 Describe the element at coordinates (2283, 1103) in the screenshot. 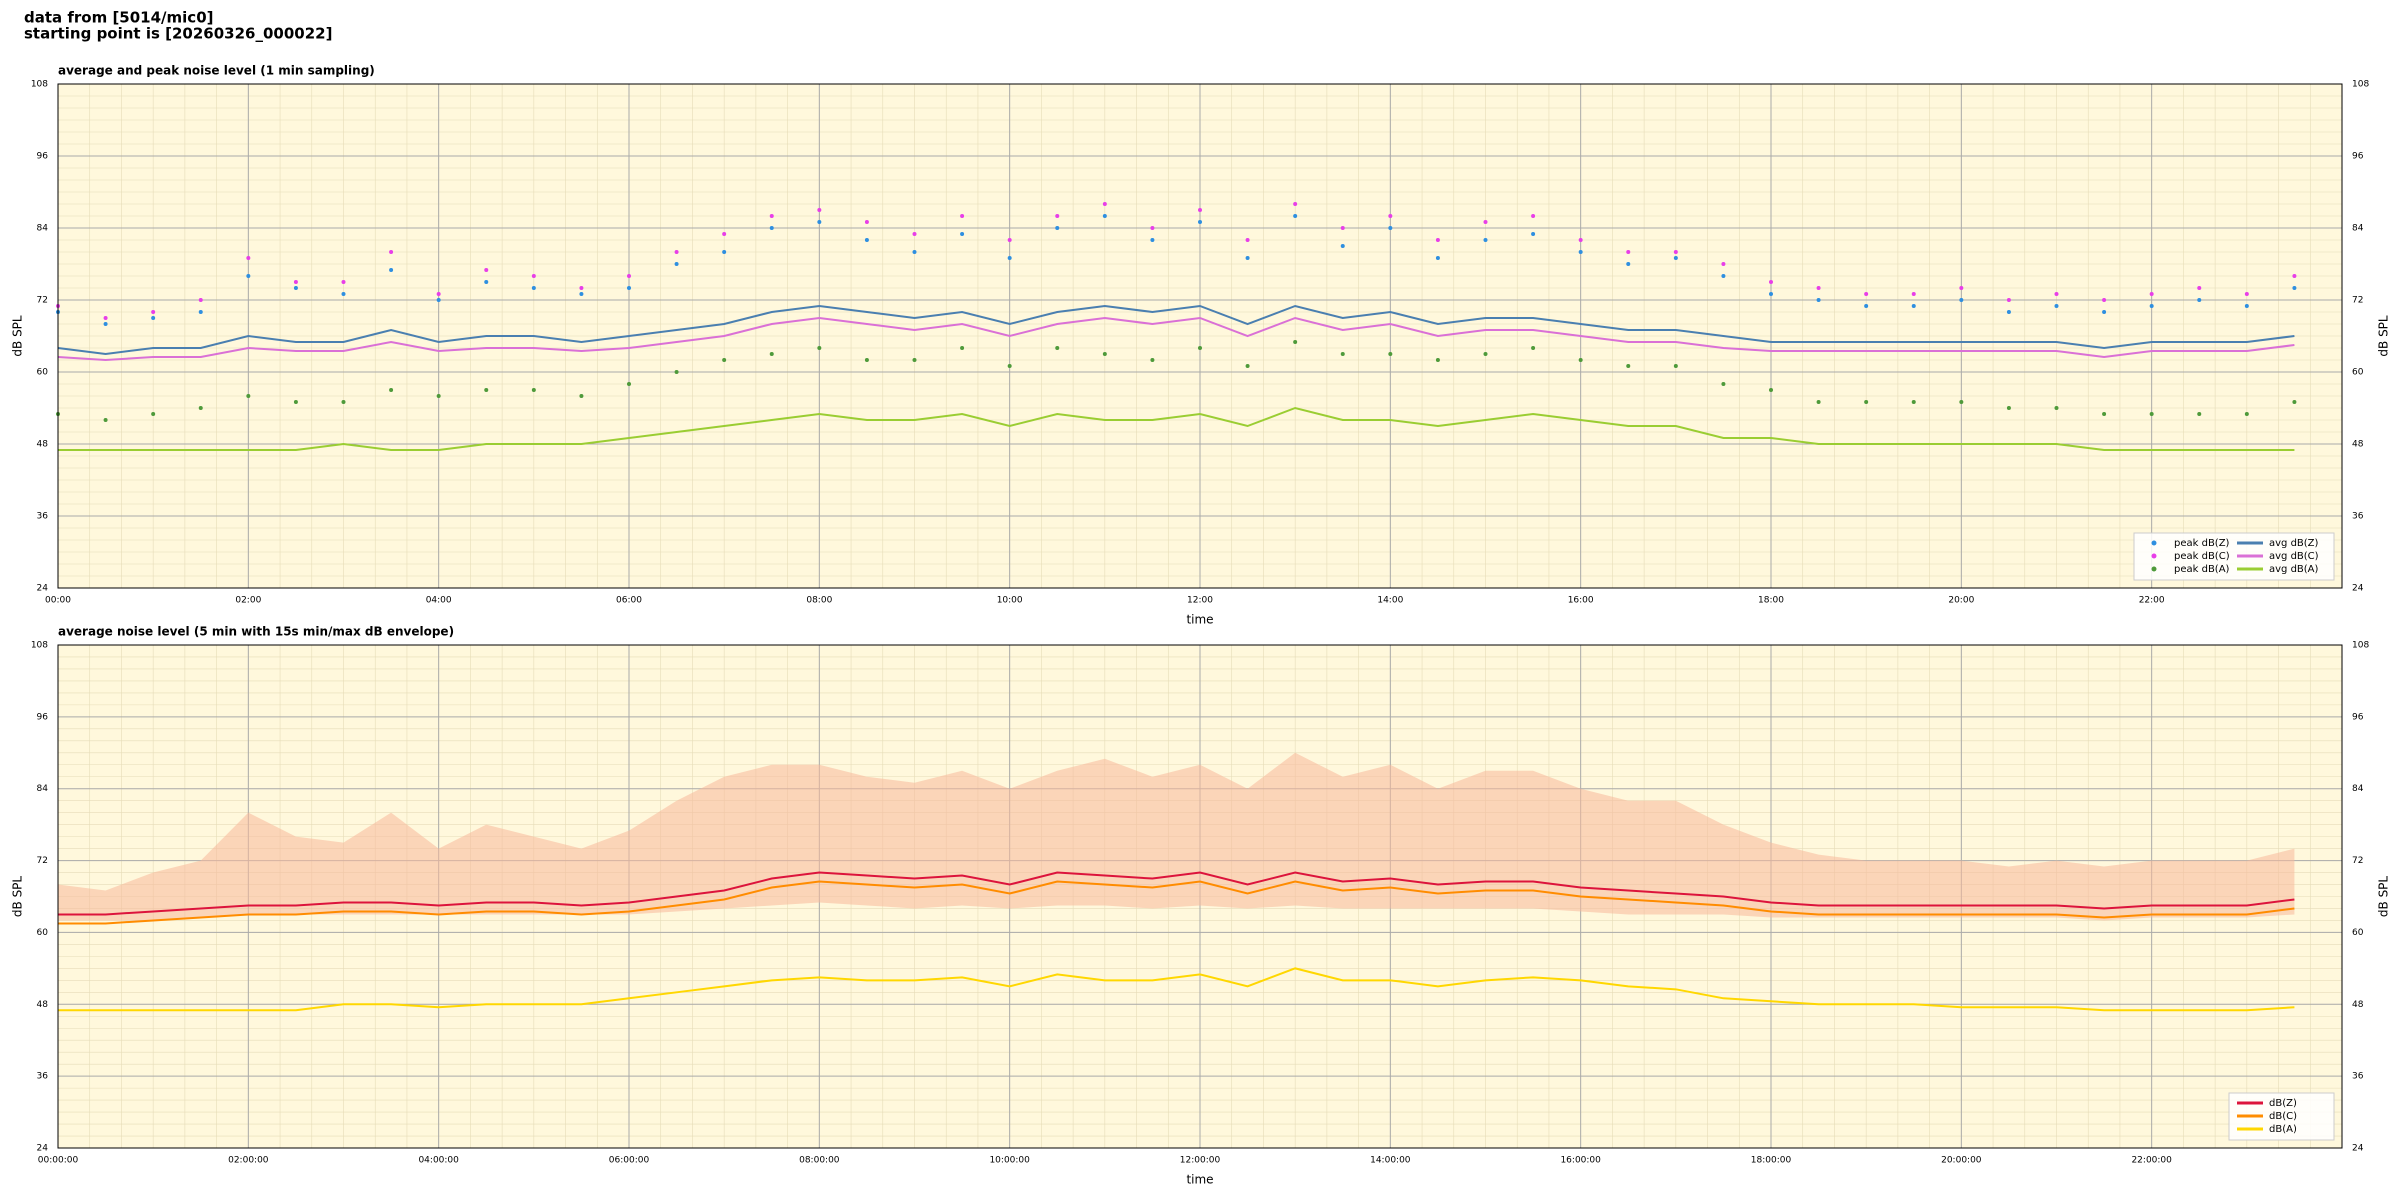

I see `legend-label: dB(Z)` at that location.